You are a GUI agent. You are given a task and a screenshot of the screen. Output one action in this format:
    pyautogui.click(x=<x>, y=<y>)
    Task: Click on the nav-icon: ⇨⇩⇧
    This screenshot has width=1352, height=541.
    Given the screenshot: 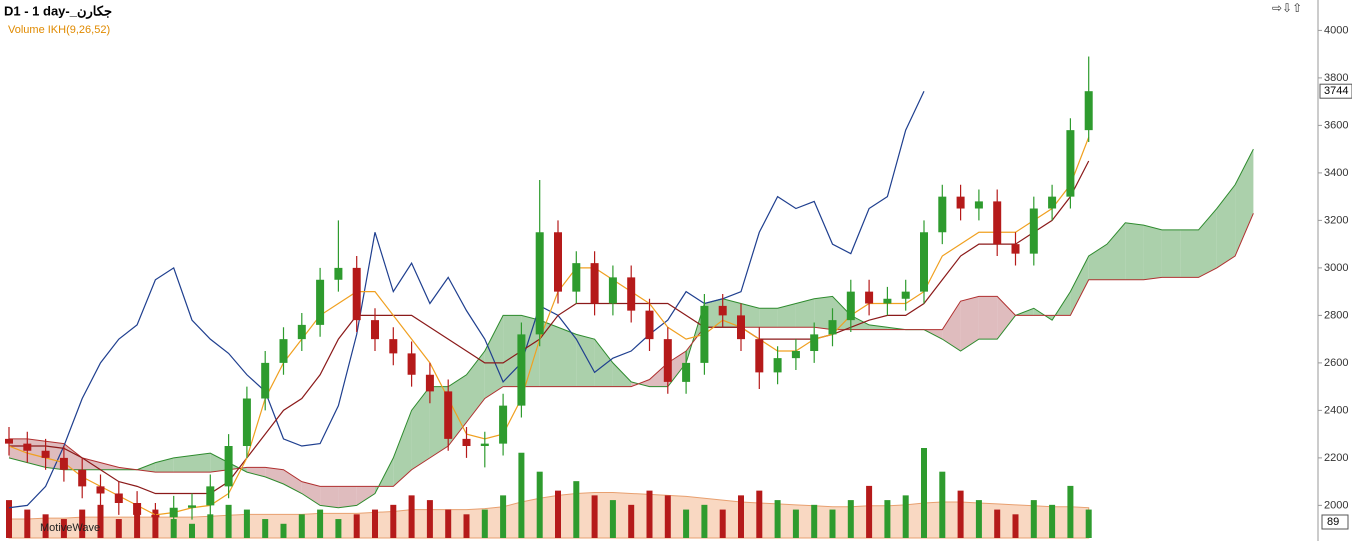 What is the action you would take?
    pyautogui.click(x=1287, y=8)
    